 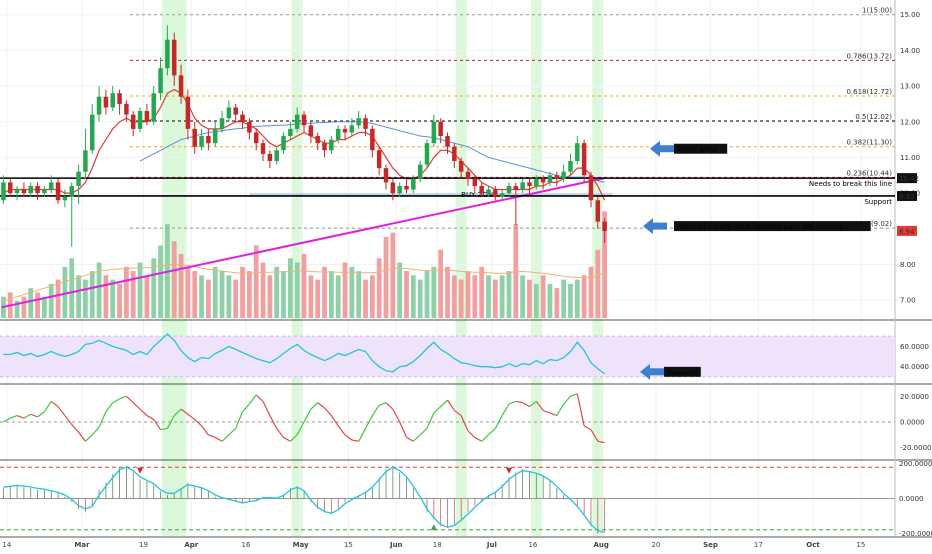 What do you see at coordinates (191, 545) in the screenshot?
I see `date-tick-label: Apr` at bounding box center [191, 545].